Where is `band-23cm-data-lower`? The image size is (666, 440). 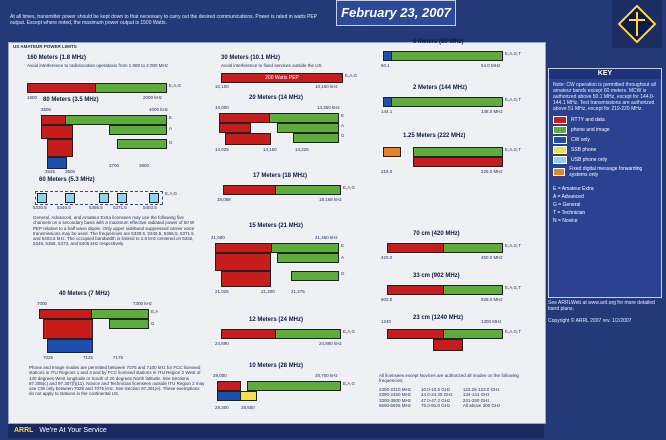
band-23cm-data-lower is located at coordinates (448, 345).